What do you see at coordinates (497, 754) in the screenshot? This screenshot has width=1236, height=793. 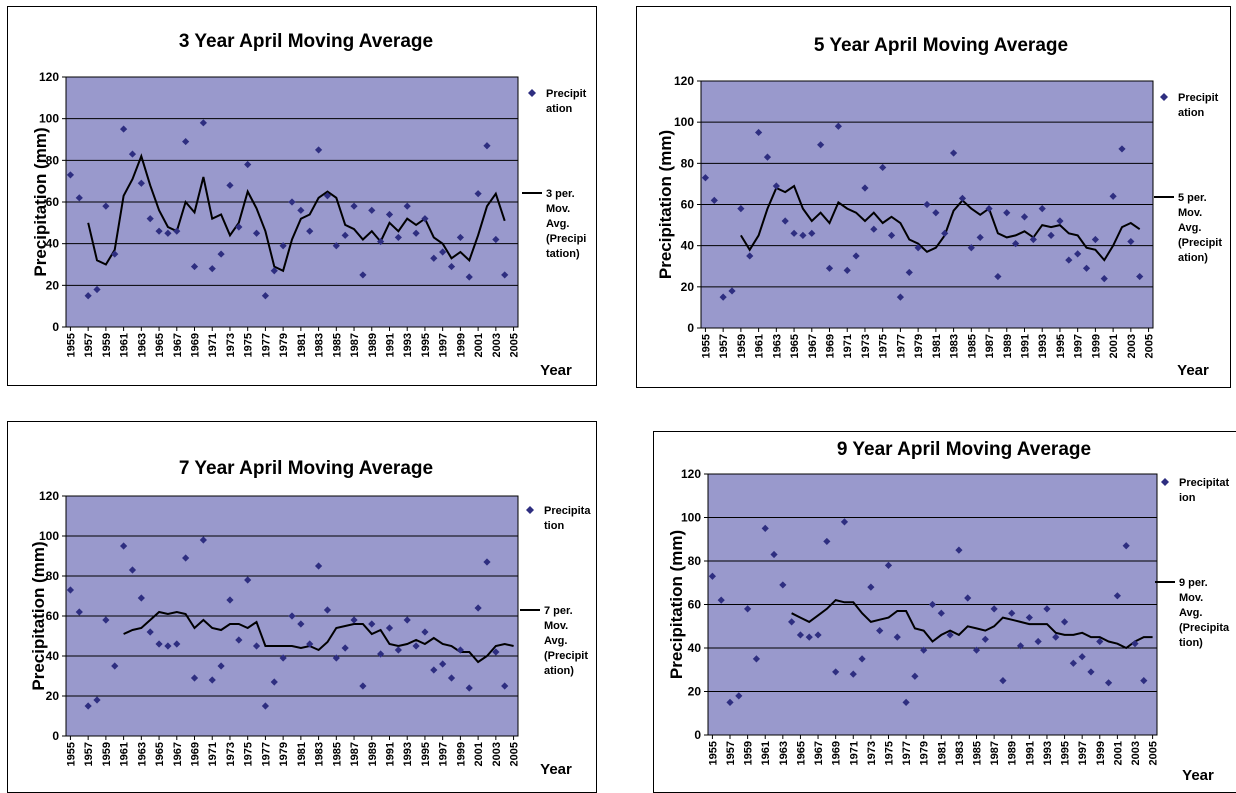 I see `x-tick-label: 2003` at bounding box center [497, 754].